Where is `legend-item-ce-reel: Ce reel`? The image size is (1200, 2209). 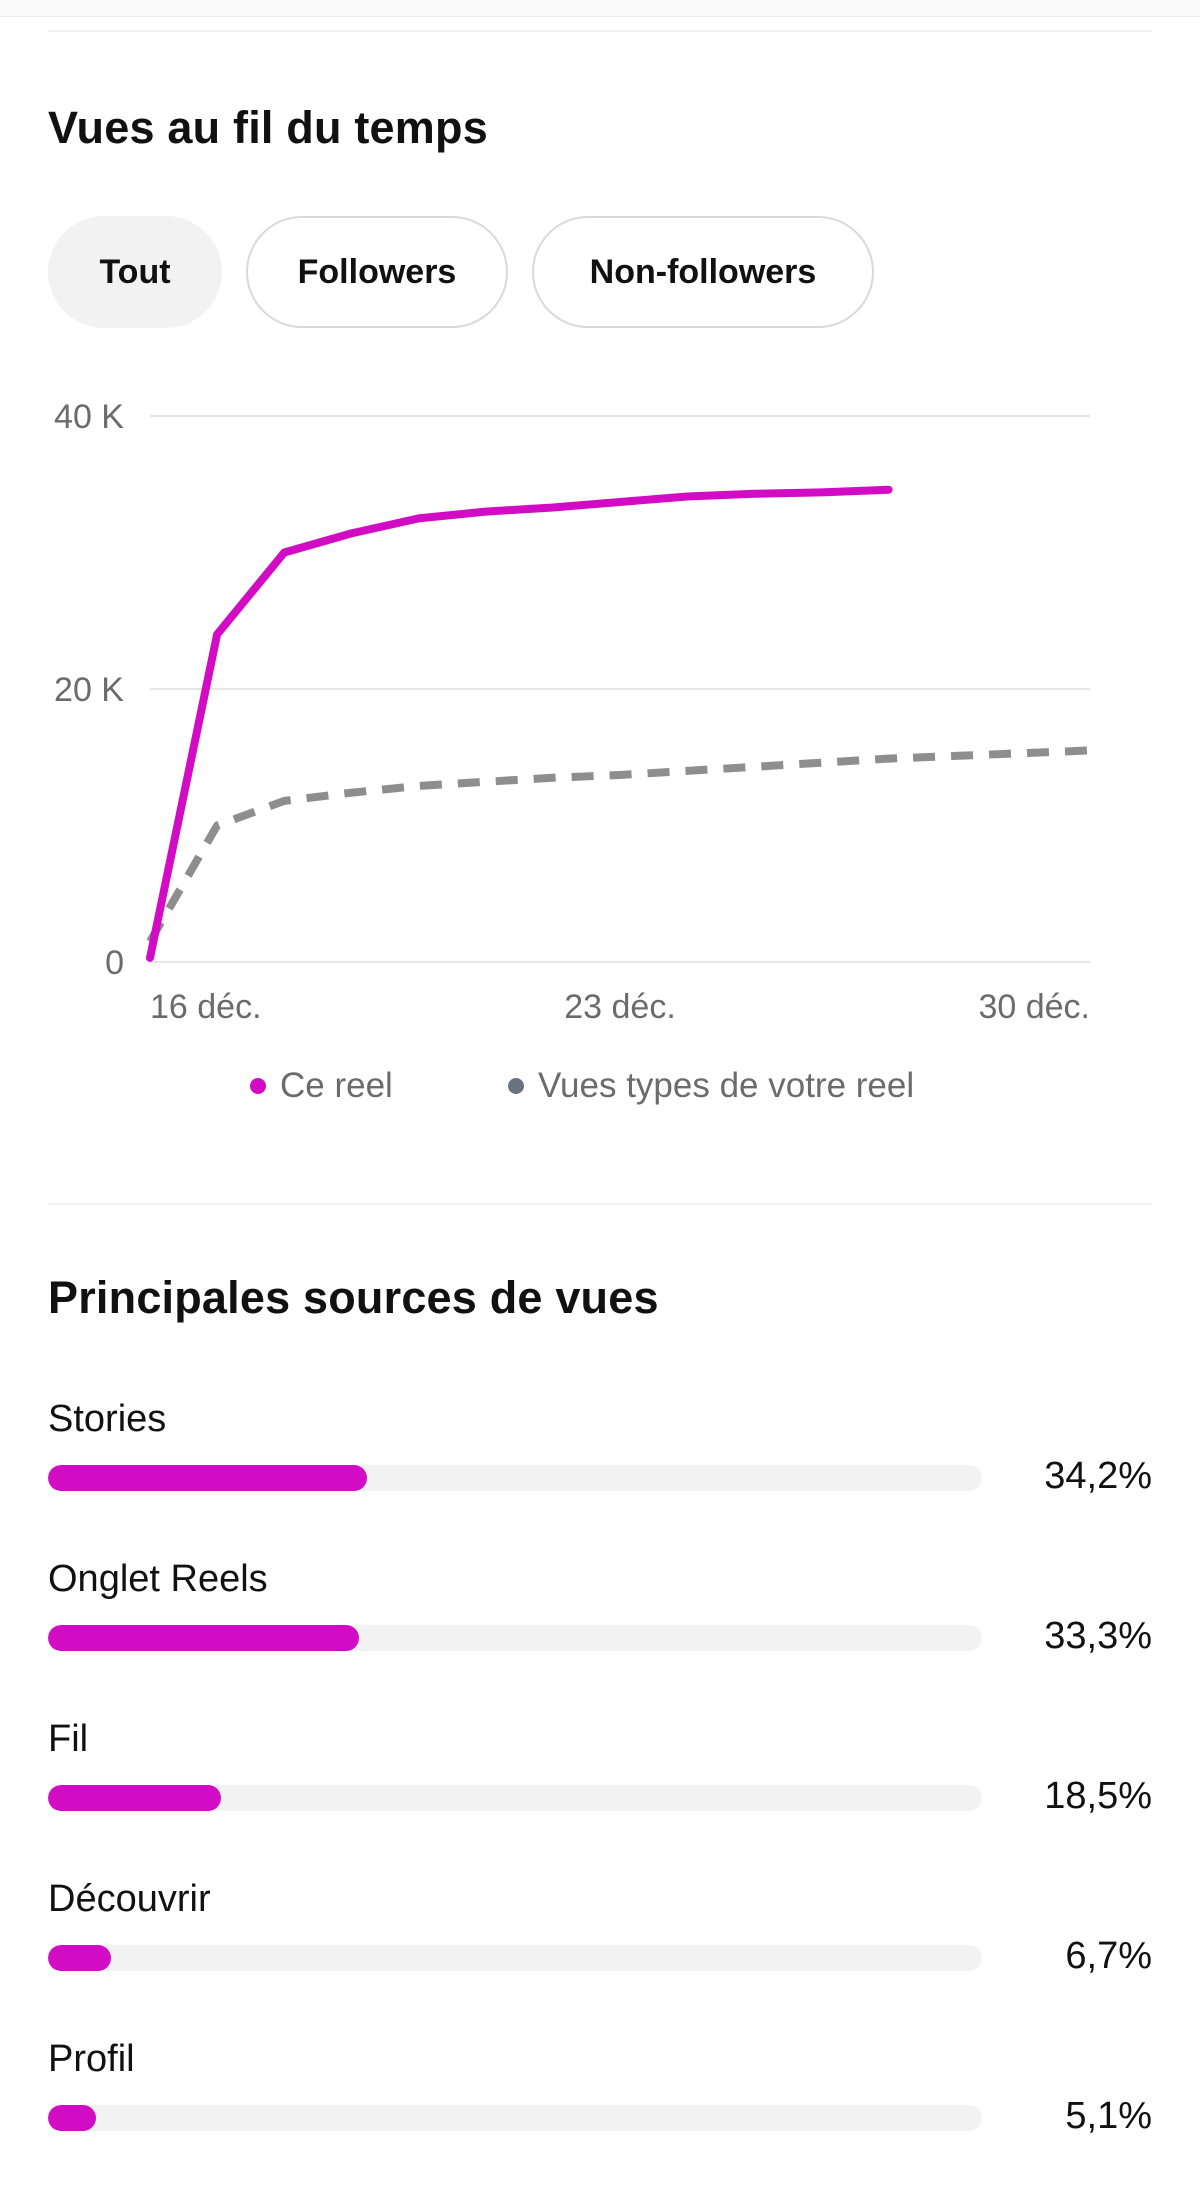 legend-item-ce-reel: Ce reel is located at coordinates (321, 1086).